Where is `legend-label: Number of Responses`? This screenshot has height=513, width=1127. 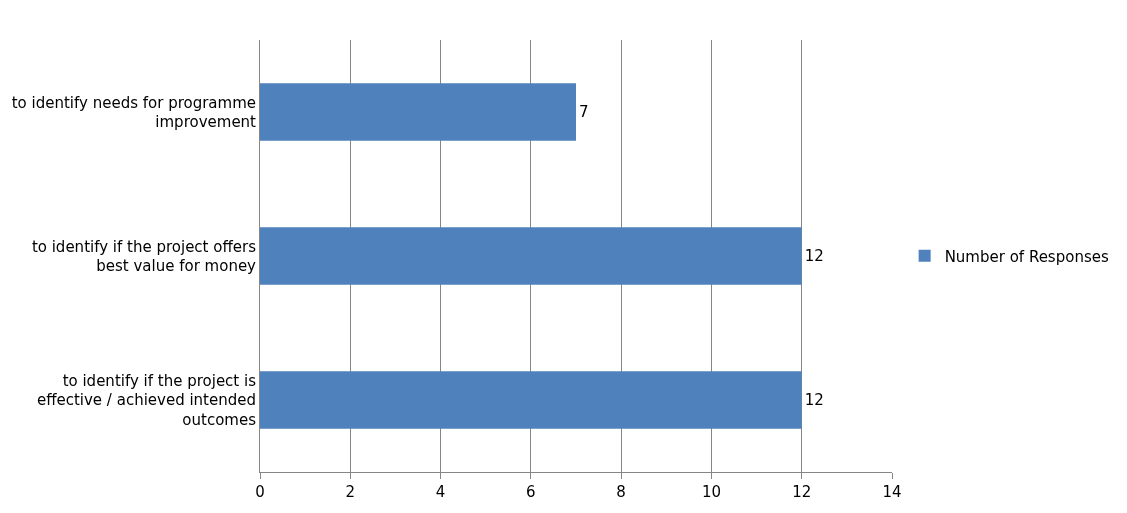 legend-label: Number of Responses is located at coordinates (1026, 256).